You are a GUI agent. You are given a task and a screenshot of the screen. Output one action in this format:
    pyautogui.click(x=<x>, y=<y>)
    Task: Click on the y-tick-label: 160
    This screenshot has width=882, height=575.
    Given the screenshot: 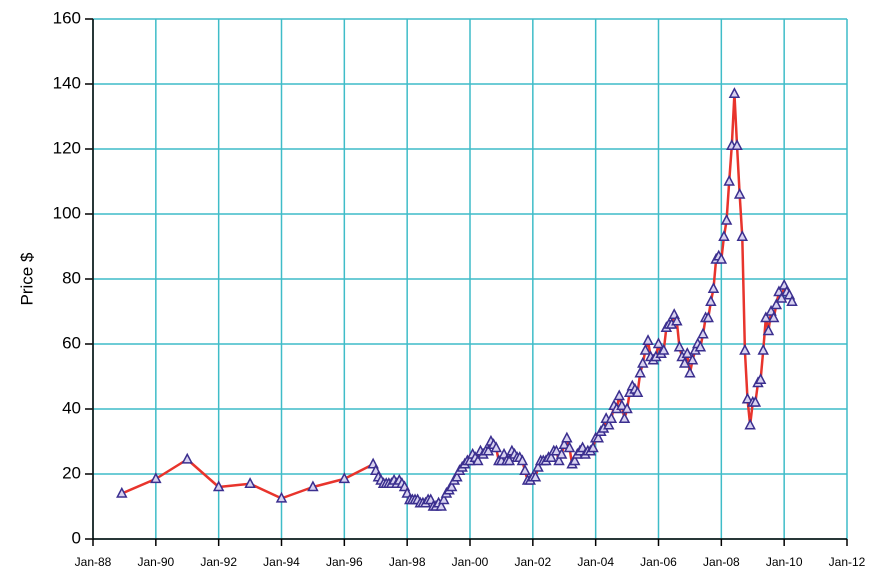 What is the action you would take?
    pyautogui.click(x=67, y=17)
    